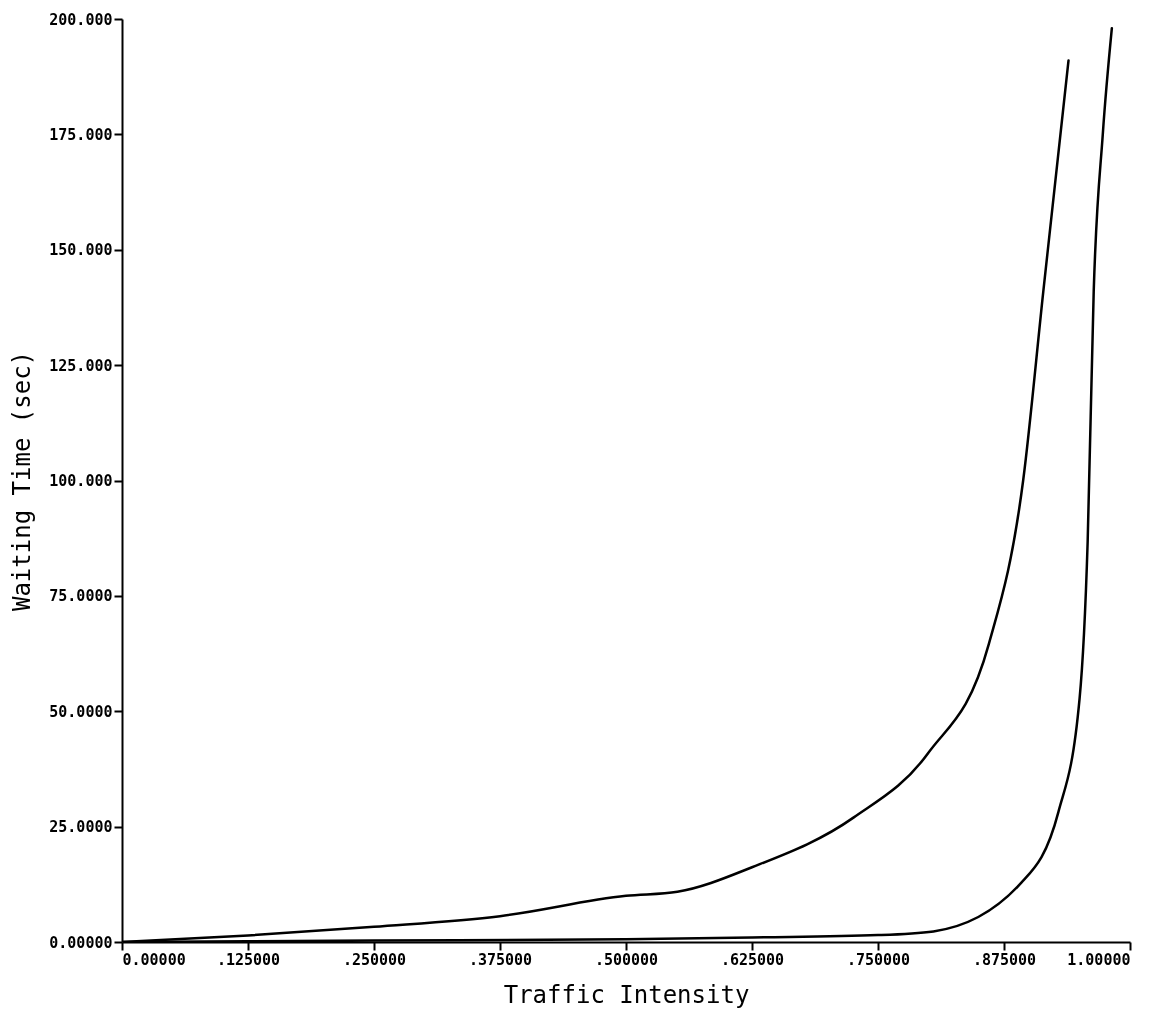  What do you see at coordinates (500, 959) in the screenshot?
I see `x-tick-label: .375000` at bounding box center [500, 959].